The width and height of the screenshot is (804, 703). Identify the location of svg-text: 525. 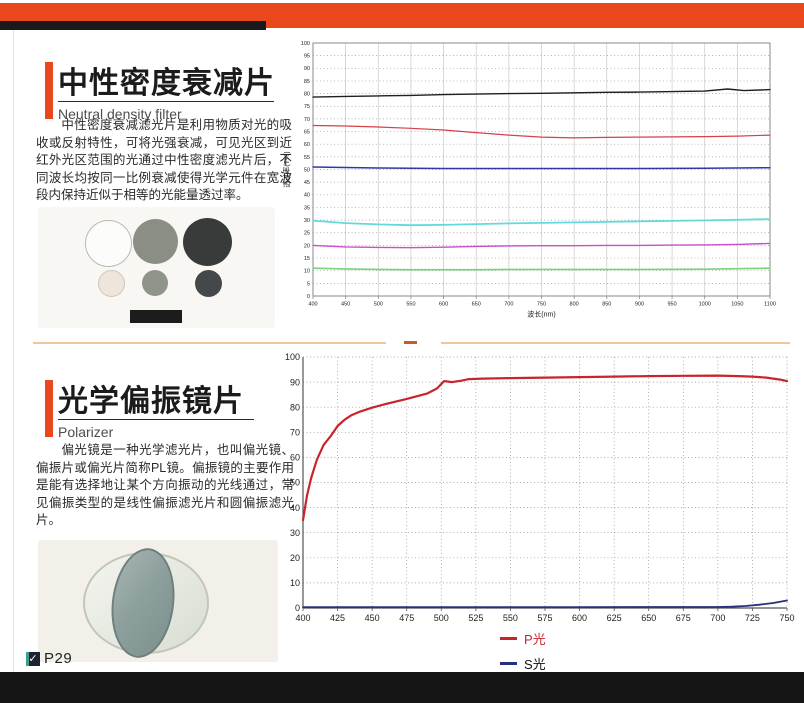
(475, 618).